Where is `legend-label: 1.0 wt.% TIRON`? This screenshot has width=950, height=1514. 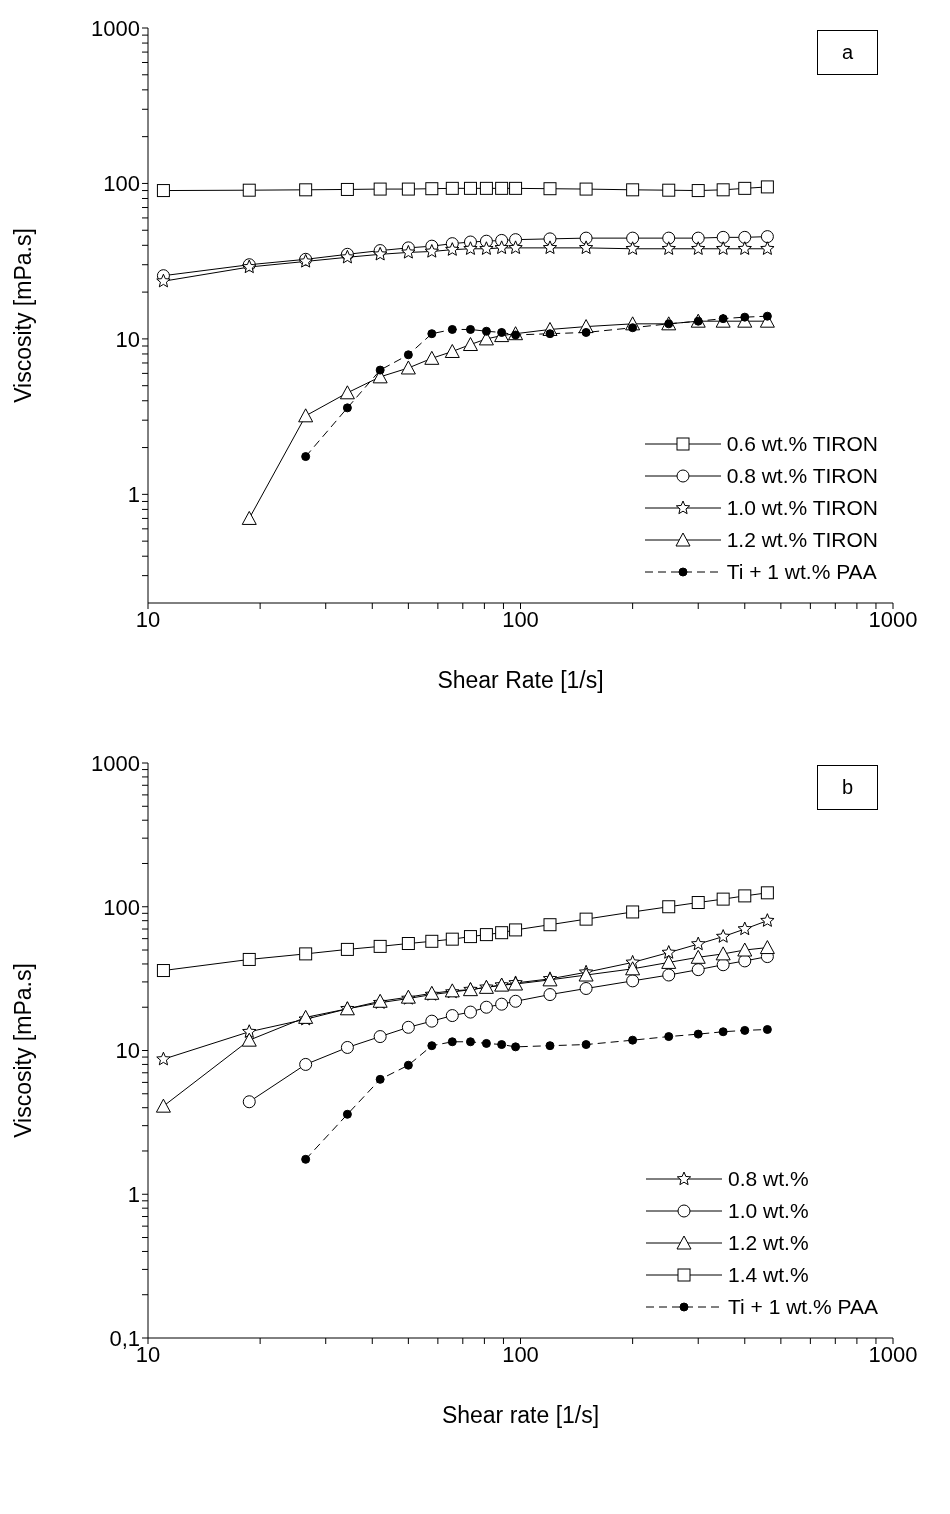
legend-label: 1.0 wt.% TIRON is located at coordinates (802, 508).